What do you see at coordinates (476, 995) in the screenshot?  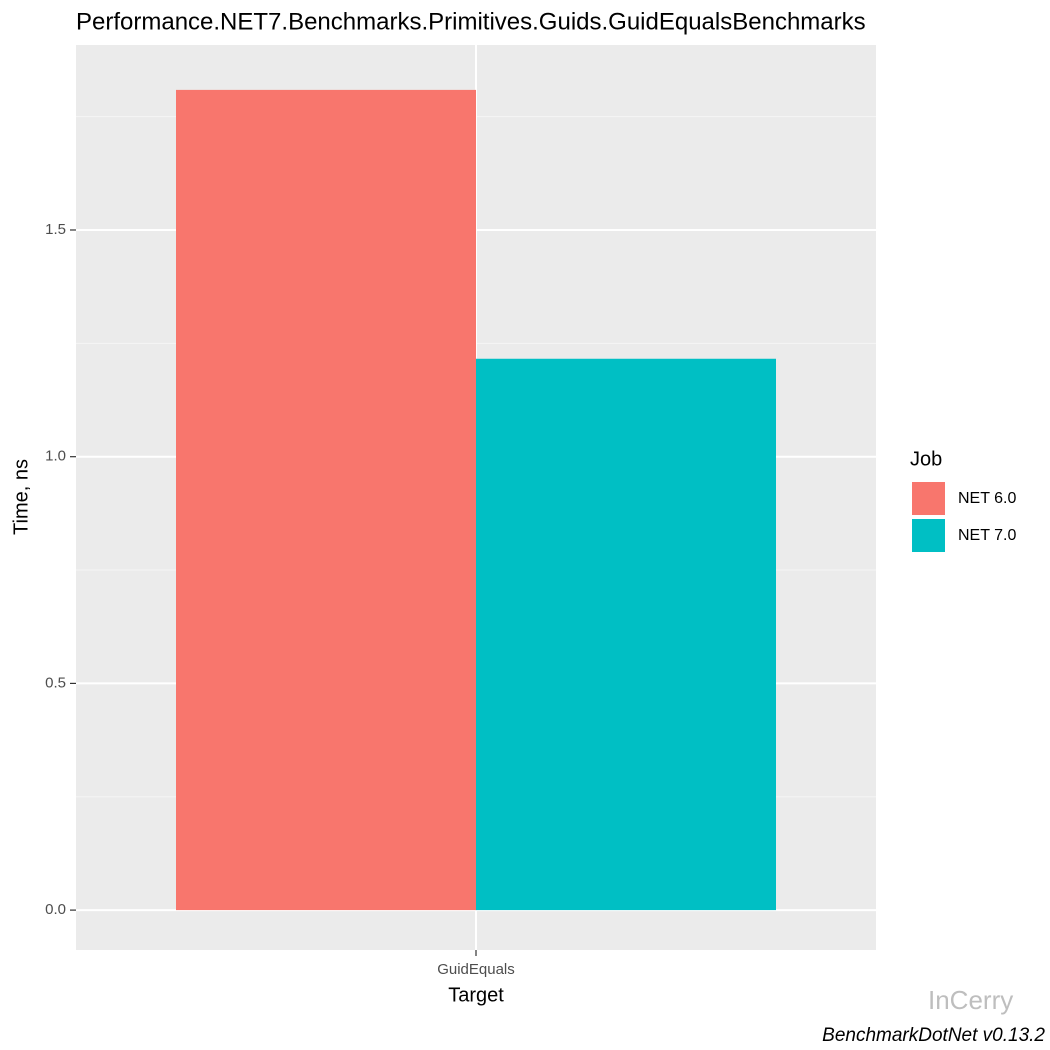 I see `x-axis-title: Target` at bounding box center [476, 995].